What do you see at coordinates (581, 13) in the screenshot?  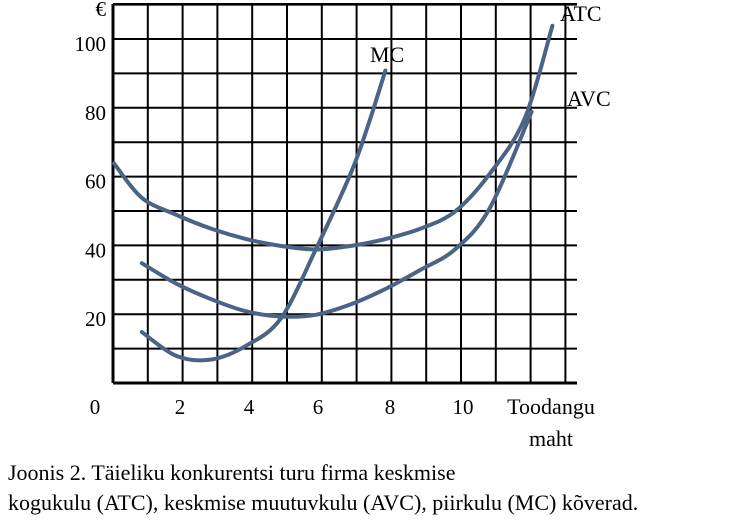 I see `atc-curve-label: ATC` at bounding box center [581, 13].